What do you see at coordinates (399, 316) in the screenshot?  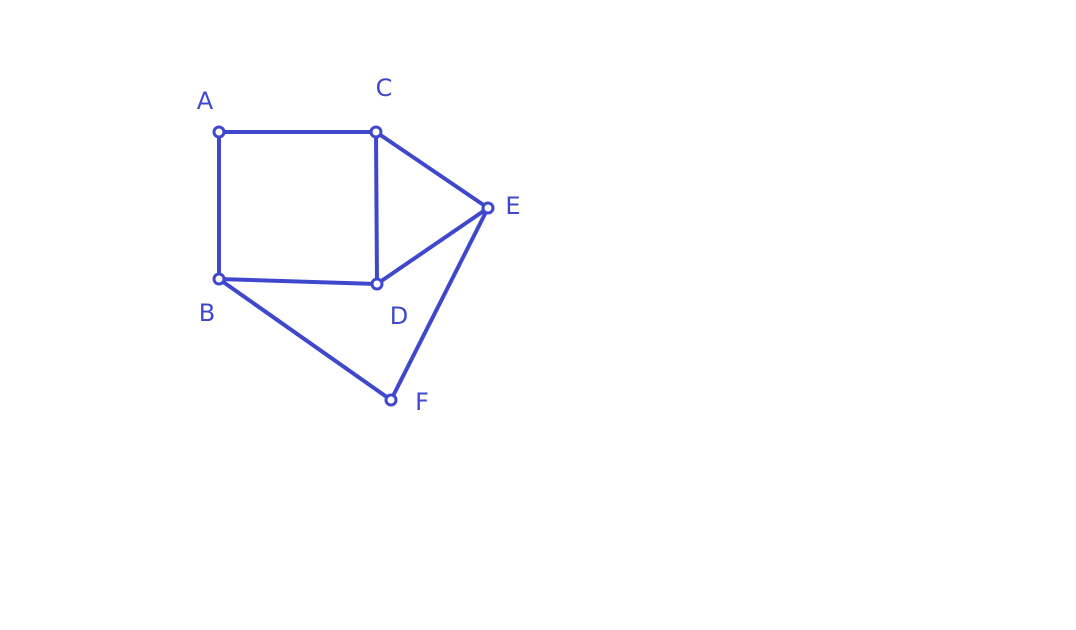 I see `node-label-d: D` at bounding box center [399, 316].